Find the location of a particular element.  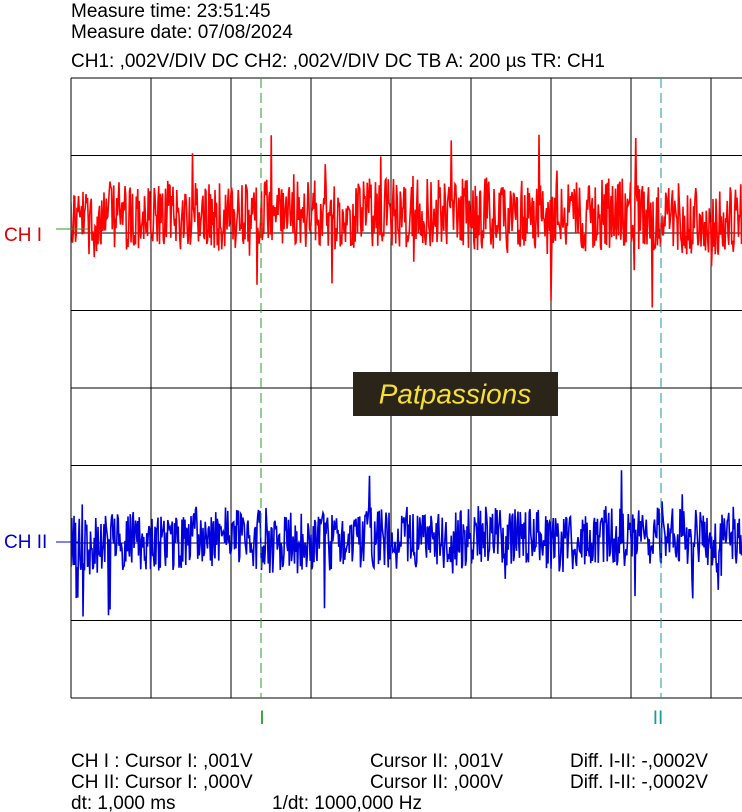

readout: Cursor II: ,000V is located at coordinates (436, 782).